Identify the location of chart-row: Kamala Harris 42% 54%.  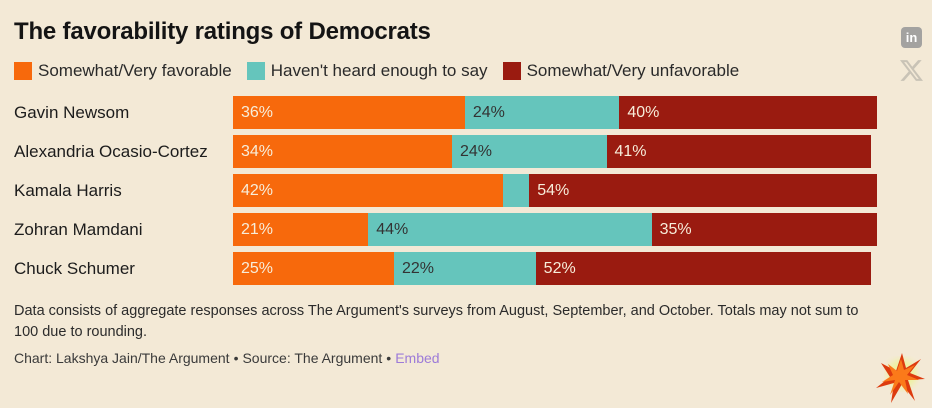
(466, 190).